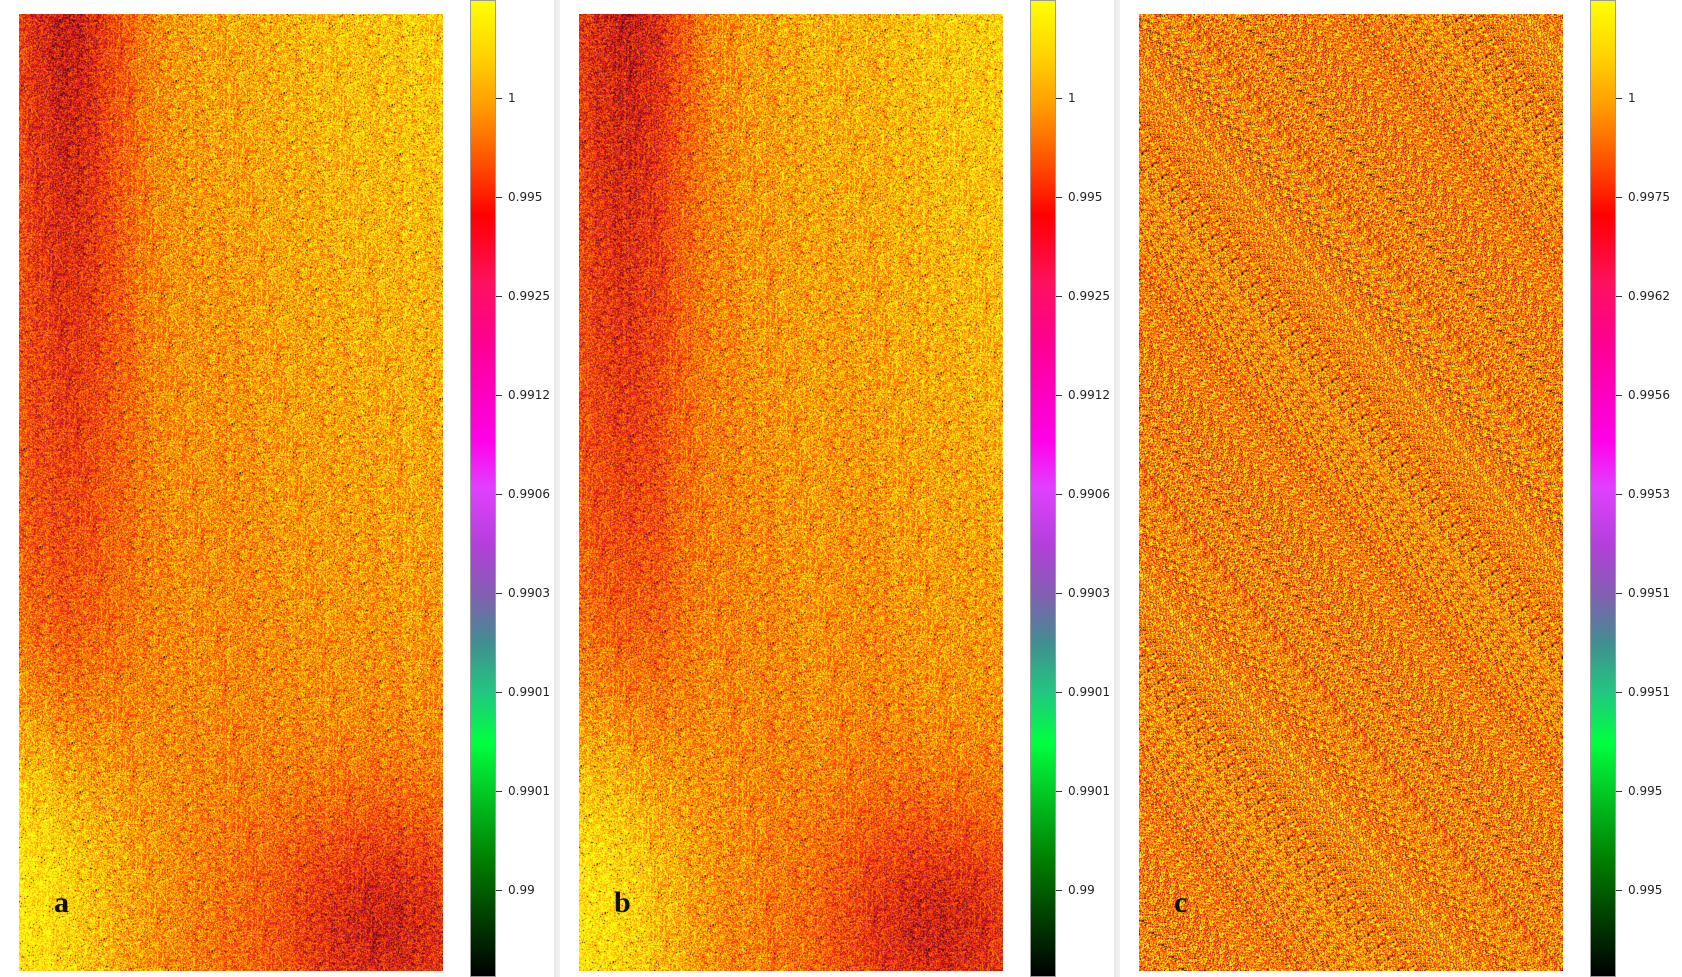  Describe the element at coordinates (1649, 494) in the screenshot. I see `colorbar-tick-label: 0.9953` at that location.